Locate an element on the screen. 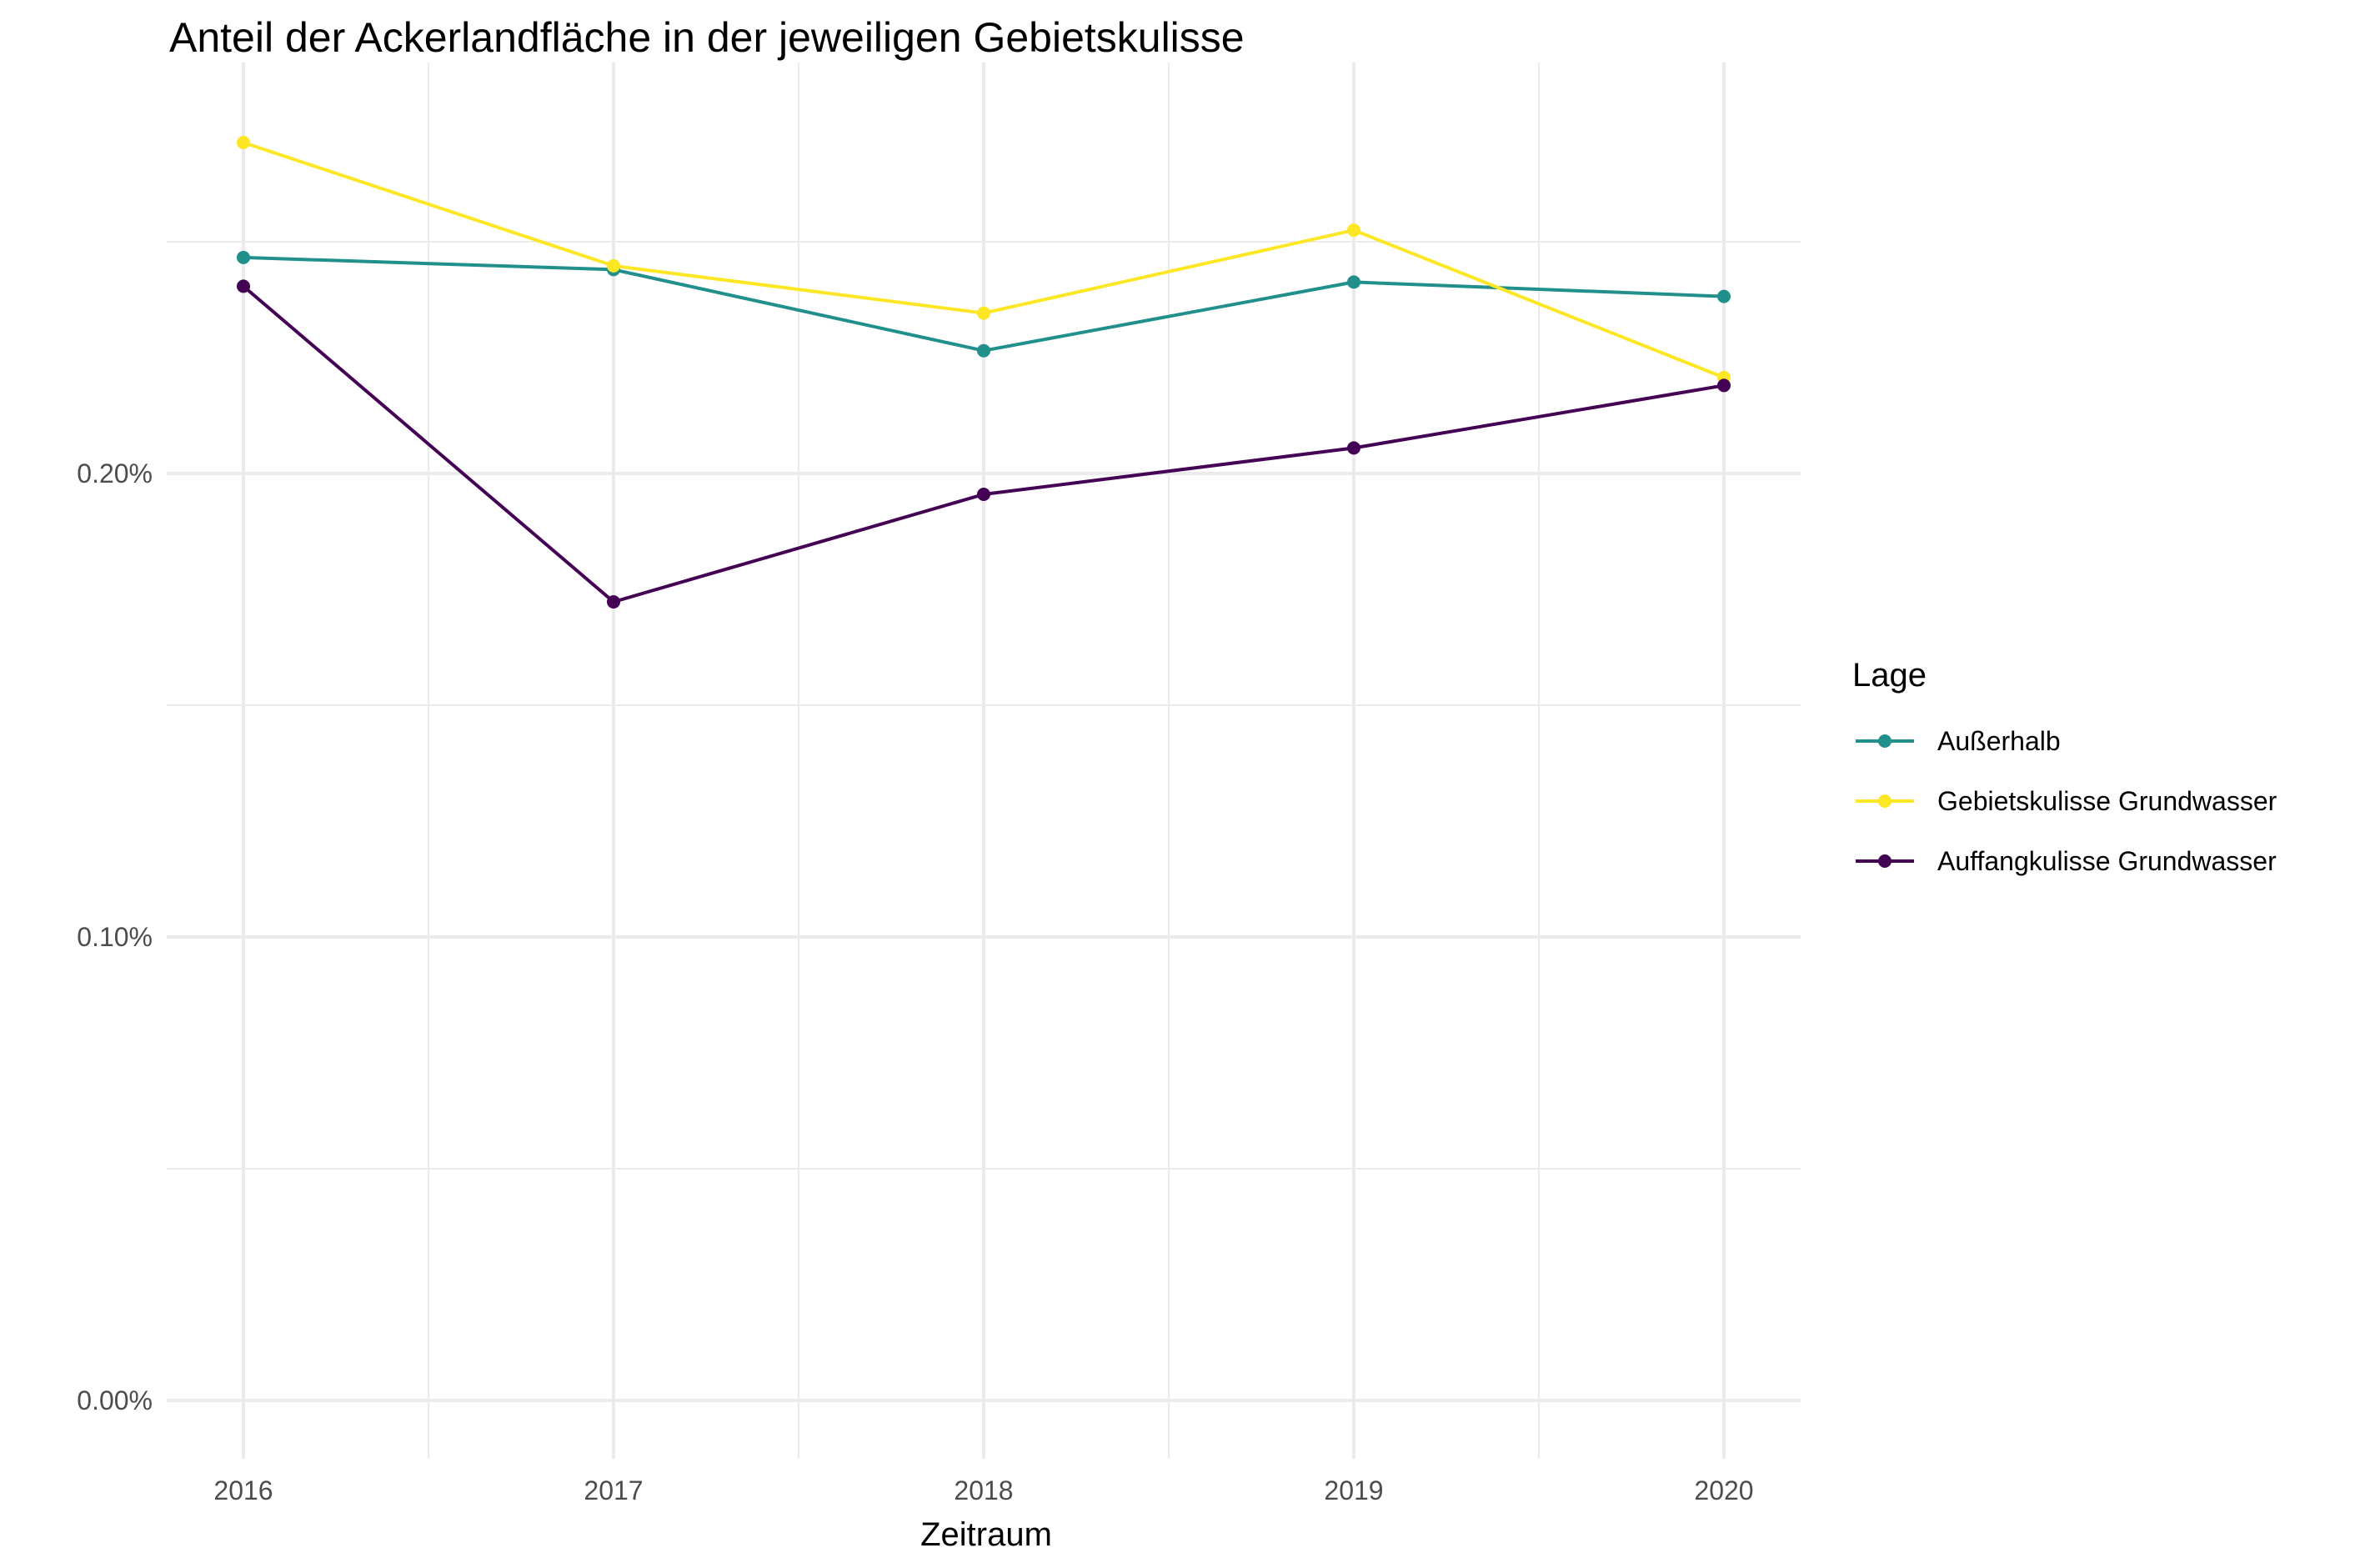 The width and height of the screenshot is (2355, 1568). x-tick-label: 2016 is located at coordinates (243, 1490).